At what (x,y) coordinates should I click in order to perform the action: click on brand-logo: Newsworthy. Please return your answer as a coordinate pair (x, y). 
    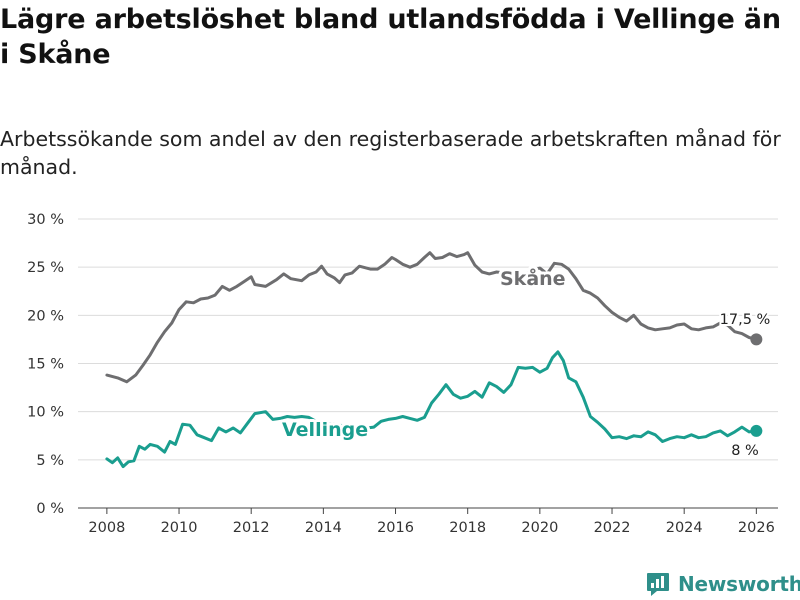
    Looking at the image, I should click on (722, 584).